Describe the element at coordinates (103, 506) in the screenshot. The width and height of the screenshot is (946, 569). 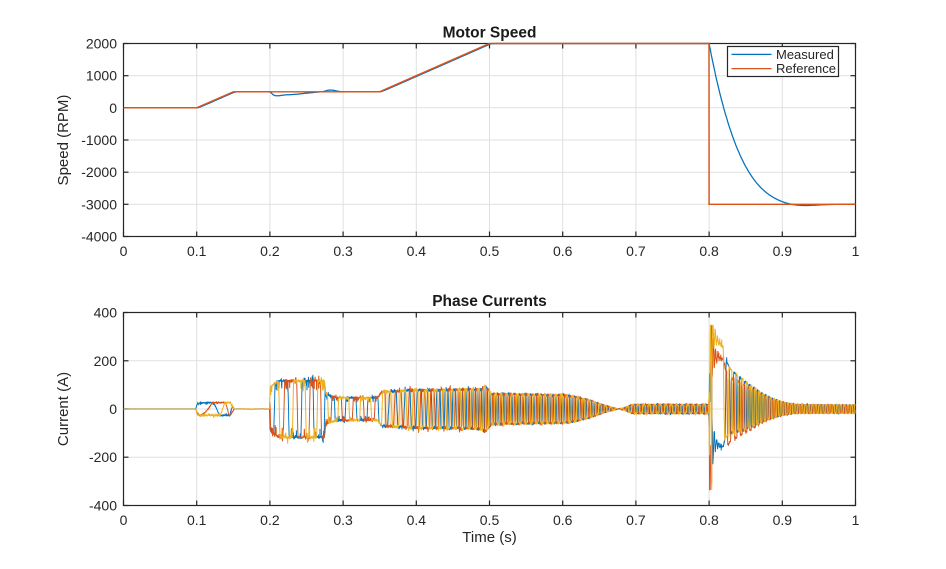
I see `svg-text: -400` at that location.